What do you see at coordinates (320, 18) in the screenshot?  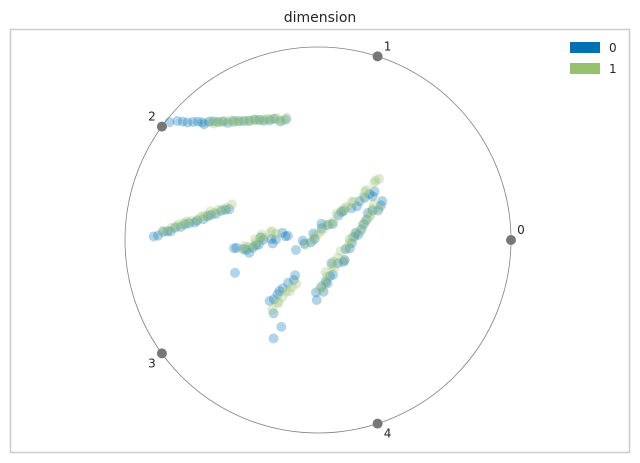 I see `chart-title: dimension` at bounding box center [320, 18].